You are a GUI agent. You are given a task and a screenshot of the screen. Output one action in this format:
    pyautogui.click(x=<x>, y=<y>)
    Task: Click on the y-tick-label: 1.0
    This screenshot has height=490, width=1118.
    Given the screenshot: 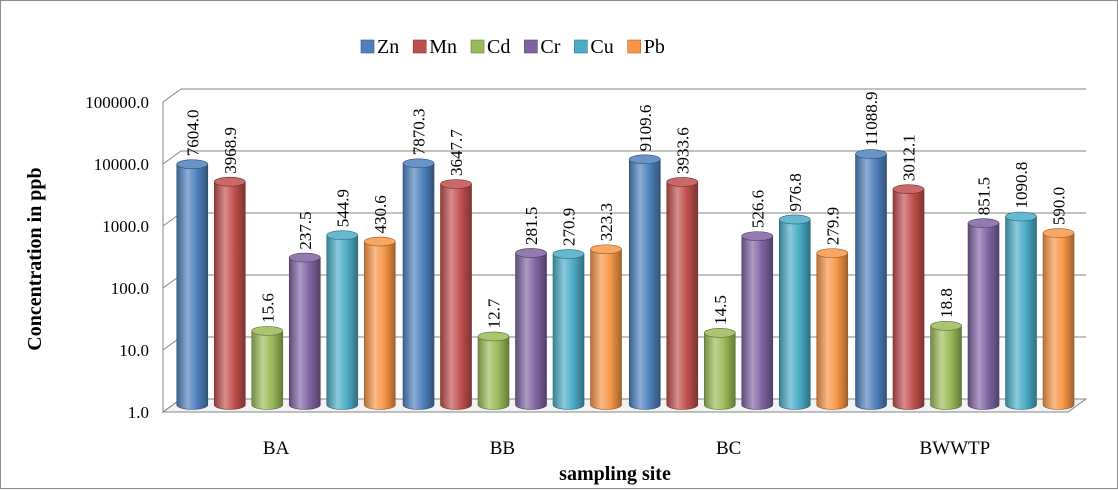 What is the action you would take?
    pyautogui.click(x=138, y=412)
    